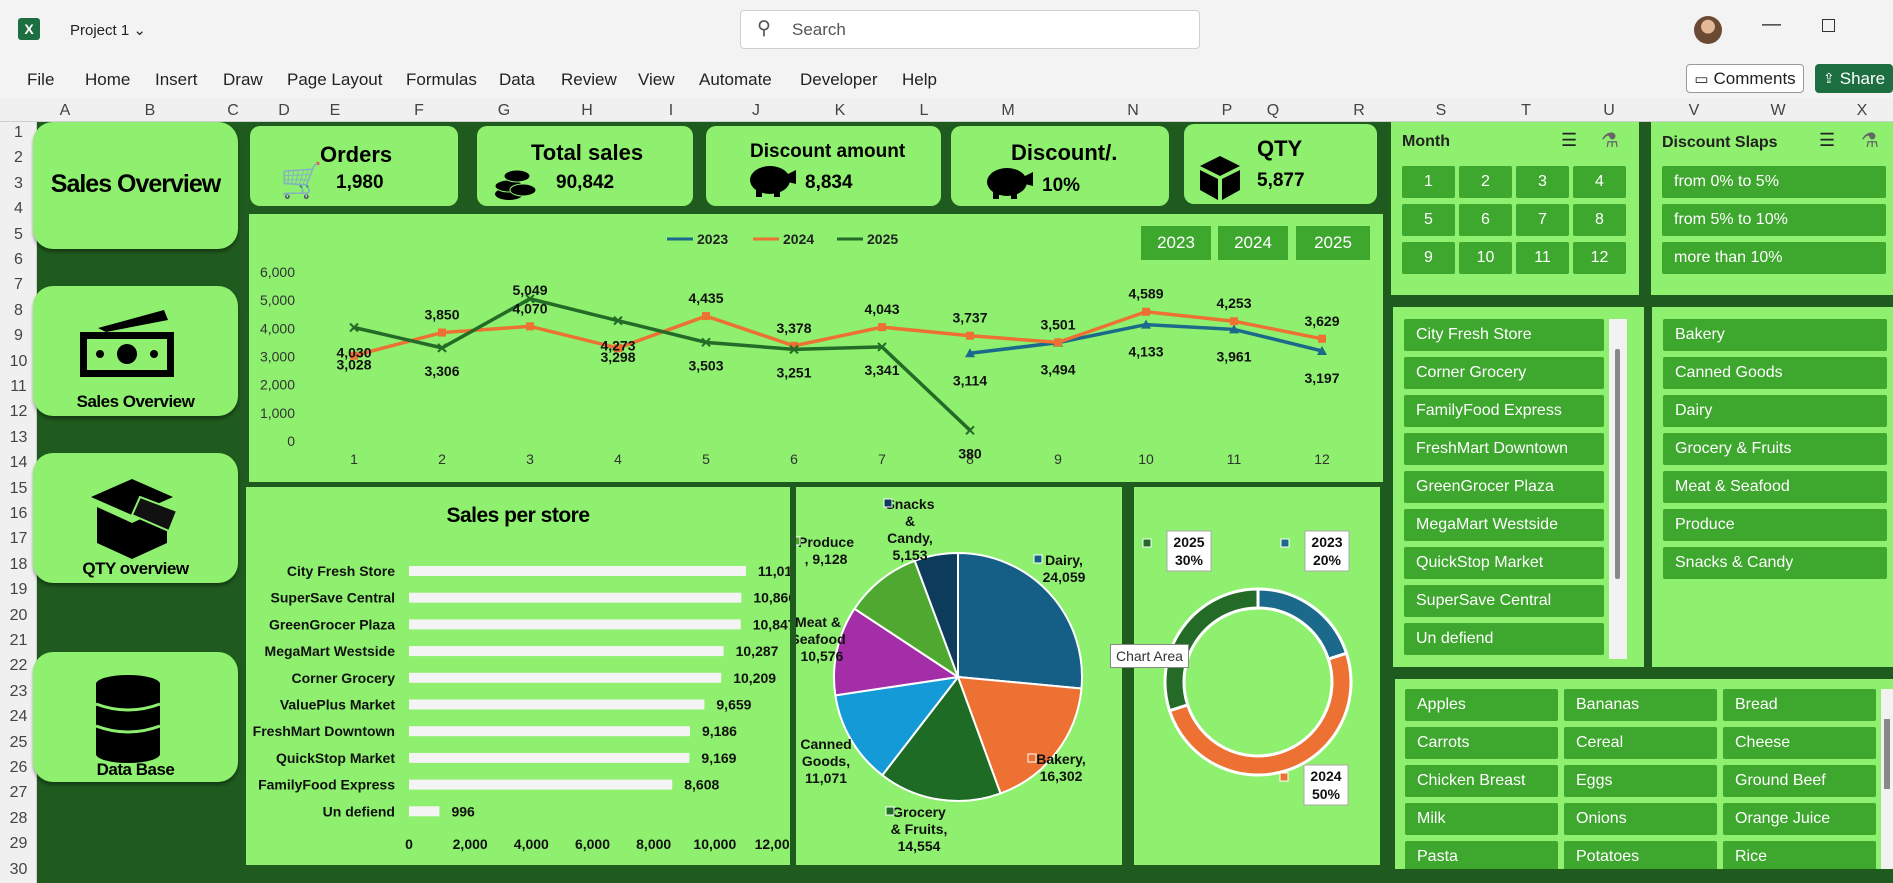 The image size is (1893, 883). I want to click on row-header-13: 13, so click(18, 437).